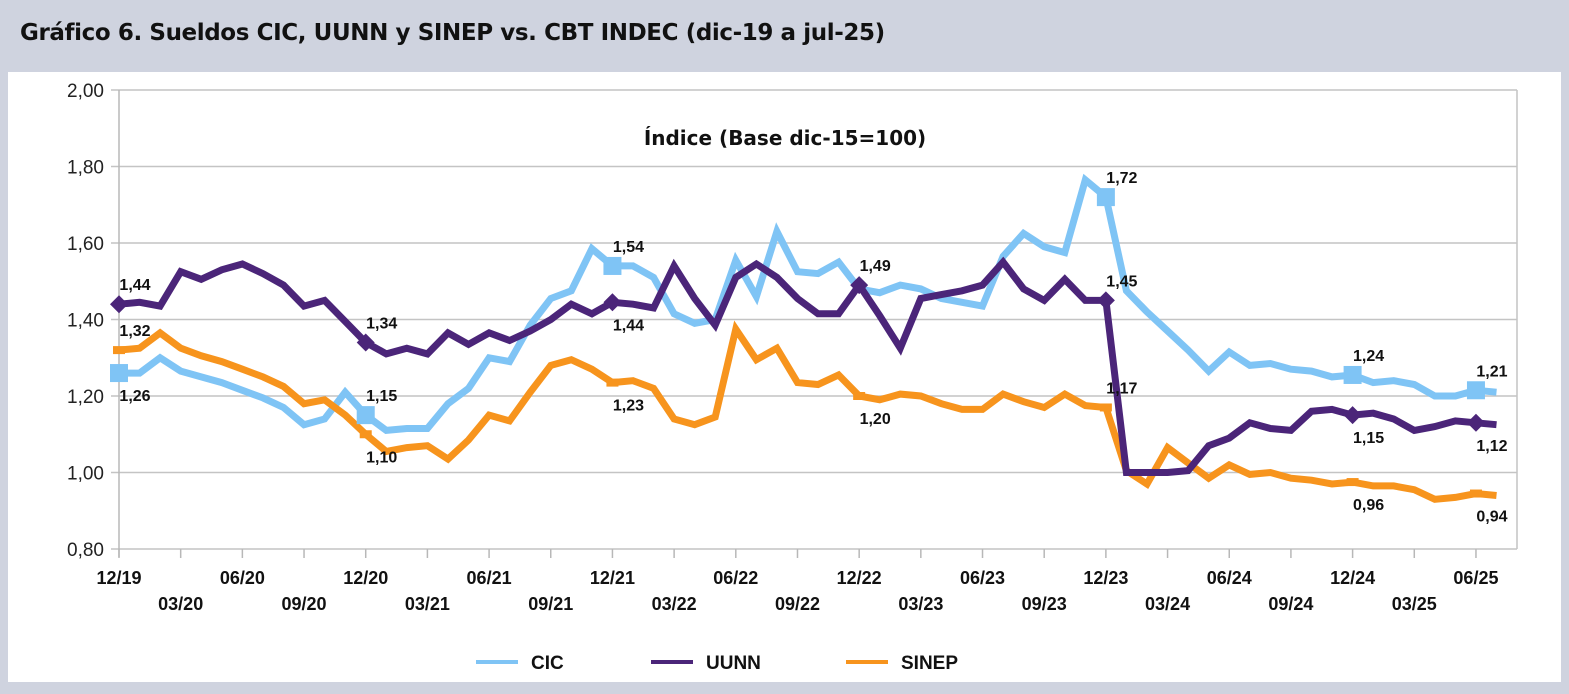 The image size is (1569, 694). I want to click on x-tick-label: 03/23, so click(920, 604).